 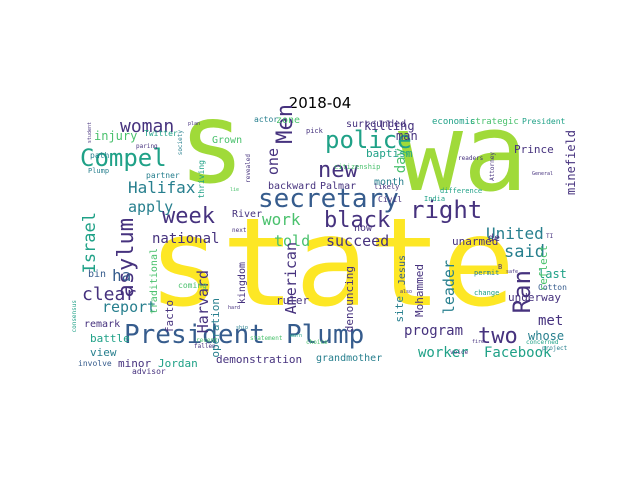 What do you see at coordinates (546, 336) in the screenshot?
I see `cloud-word: whose` at bounding box center [546, 336].